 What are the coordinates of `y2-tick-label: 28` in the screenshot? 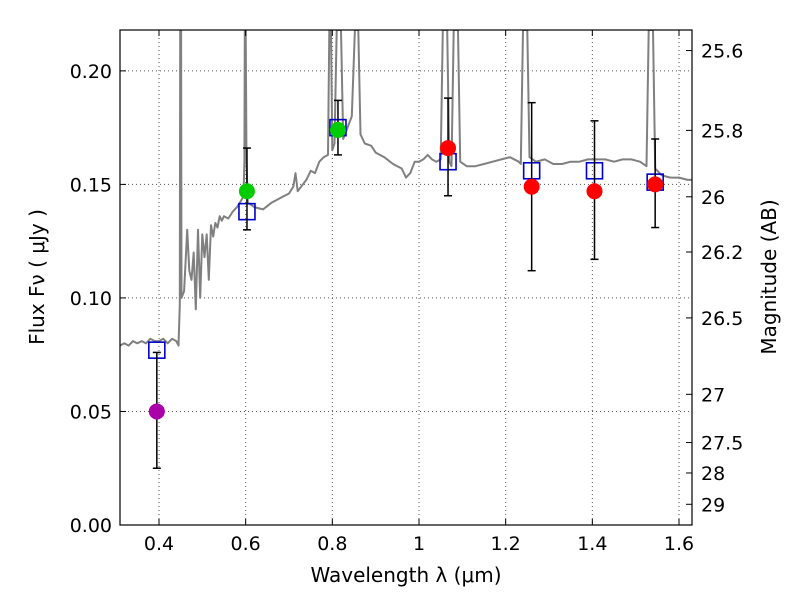 It's located at (713, 474).